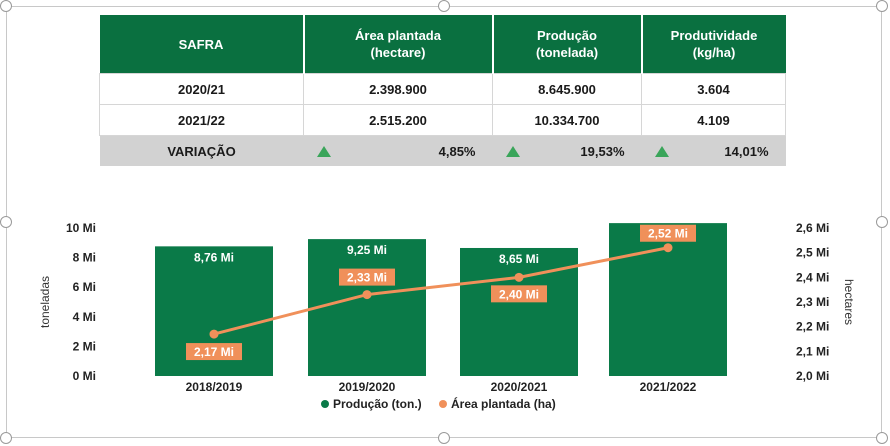 This screenshot has height=446, width=890. I want to click on cell-produtividade: 4.109, so click(713, 120).